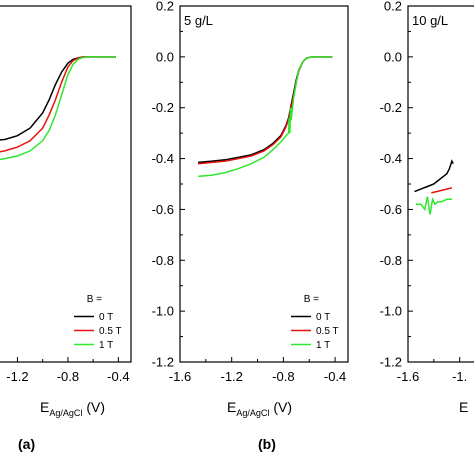 This screenshot has height=474, width=474. What do you see at coordinates (463, 407) in the screenshot?
I see `x-axis-title: E` at bounding box center [463, 407].